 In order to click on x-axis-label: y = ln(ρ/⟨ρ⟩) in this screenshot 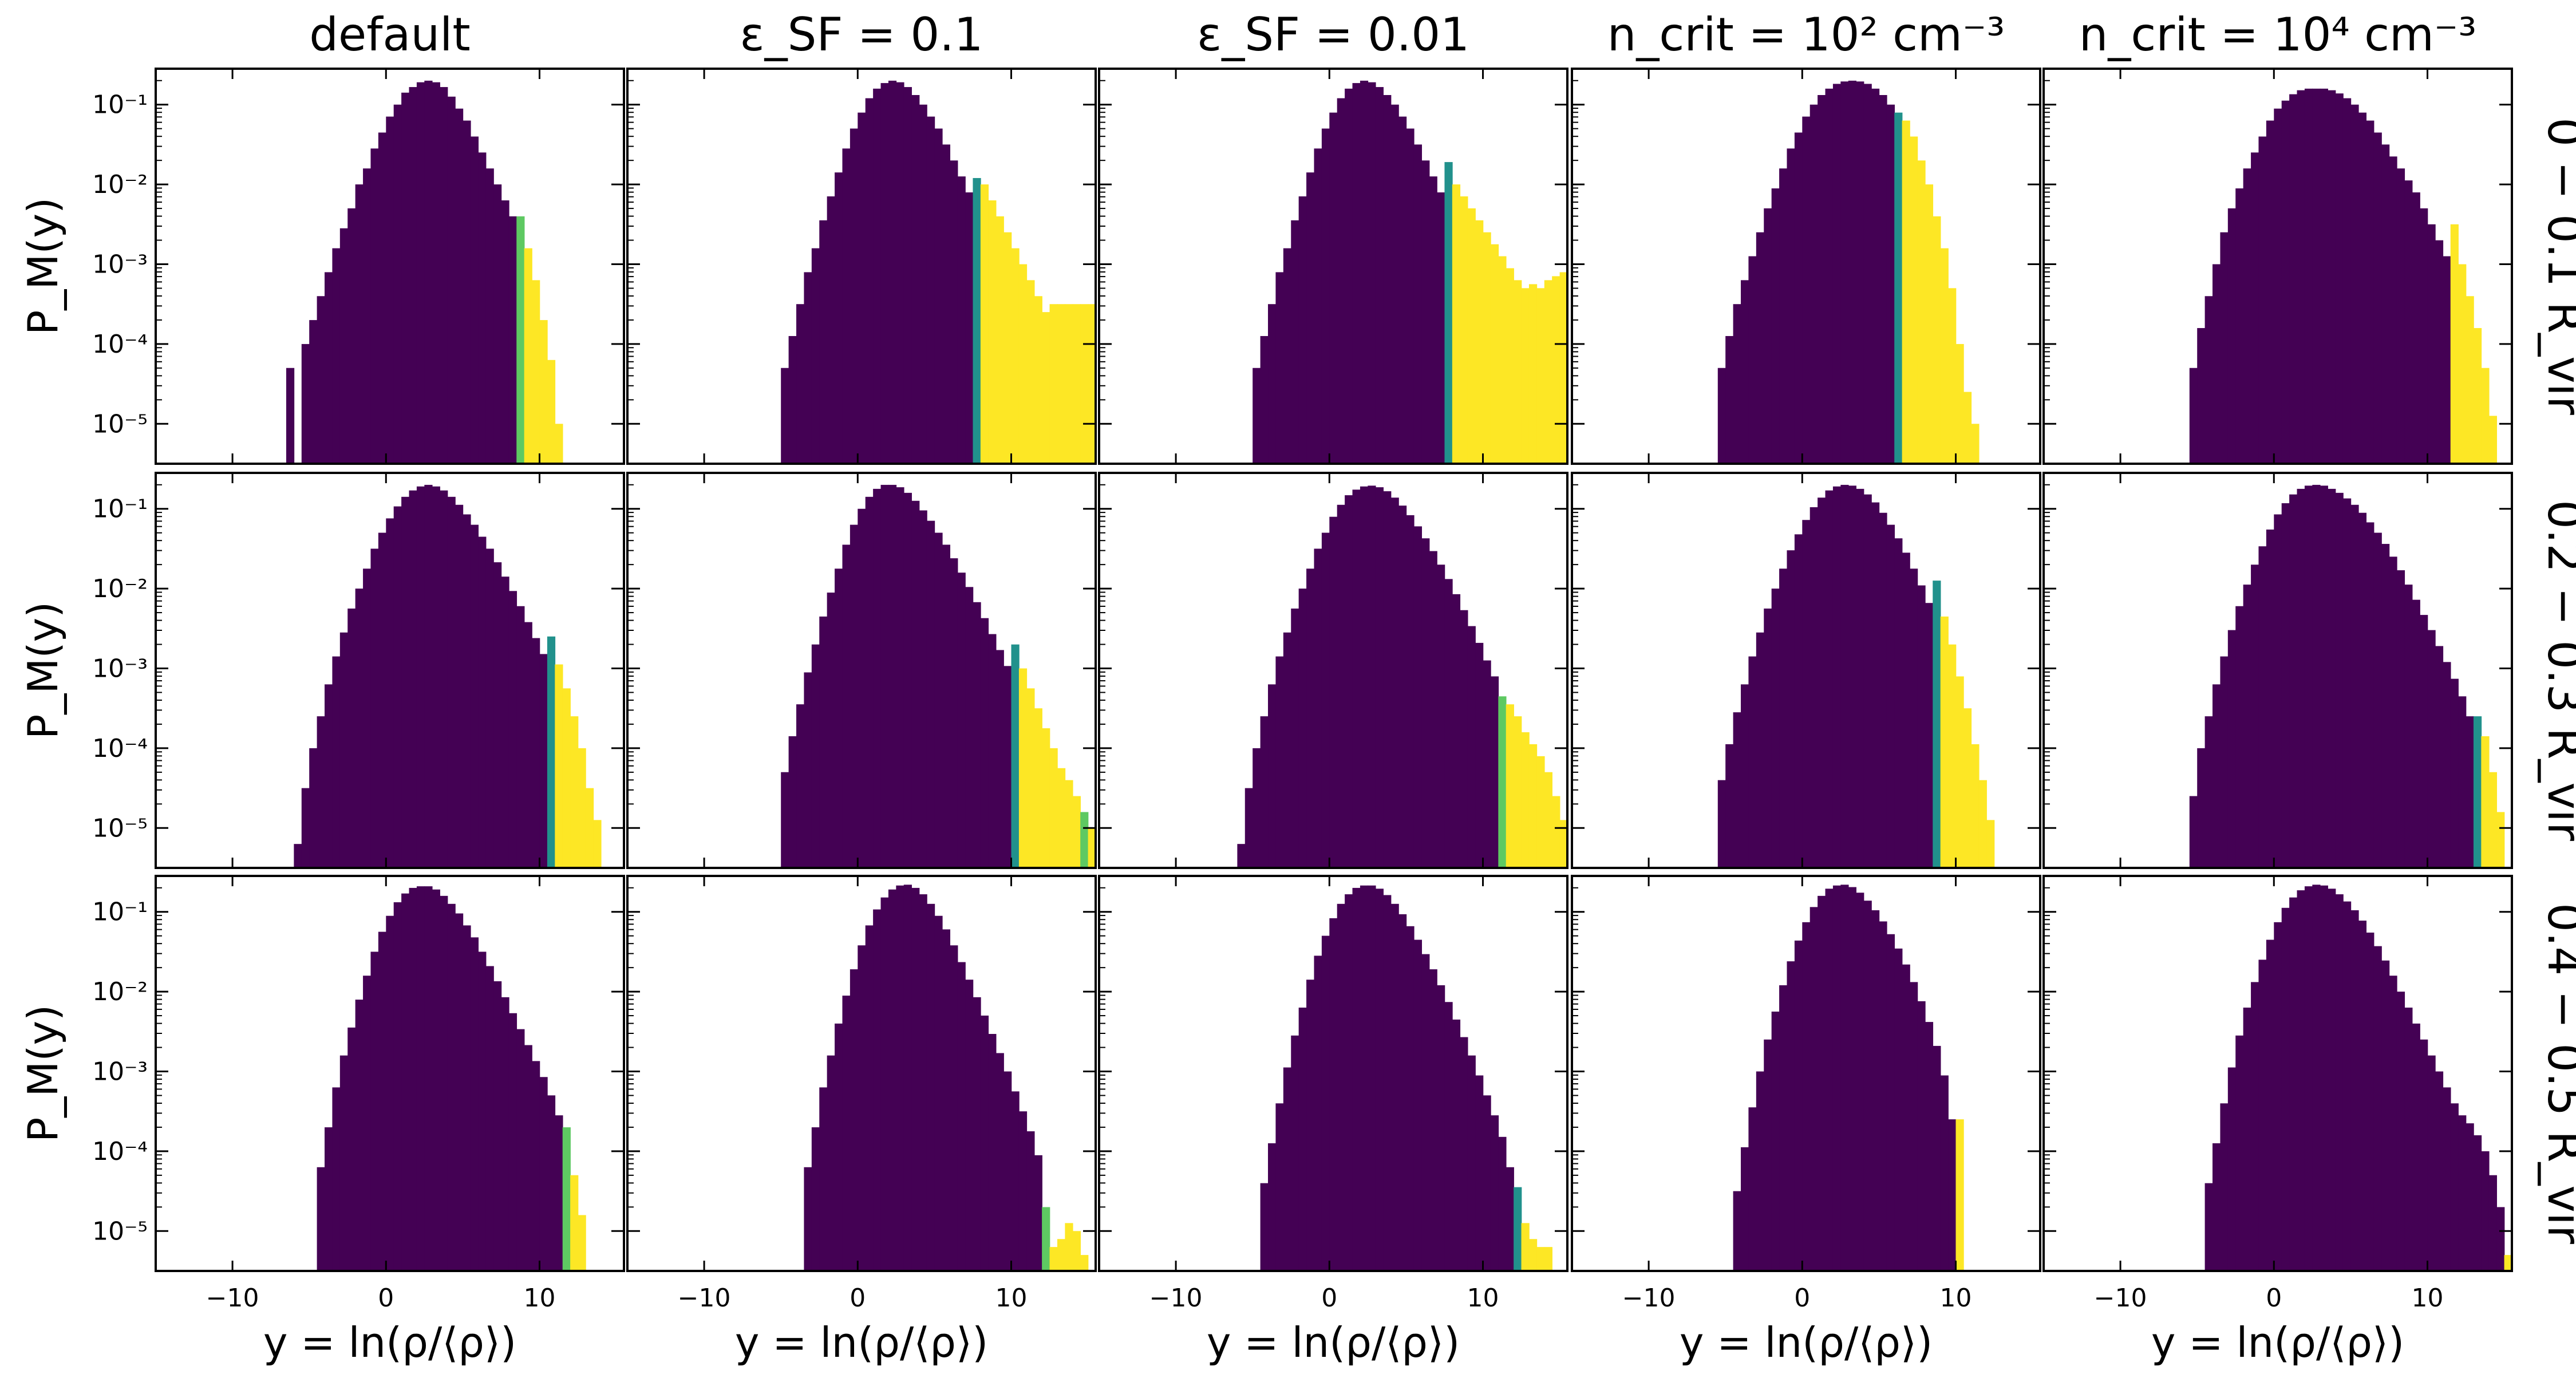, I will do `click(2277, 1342)`.